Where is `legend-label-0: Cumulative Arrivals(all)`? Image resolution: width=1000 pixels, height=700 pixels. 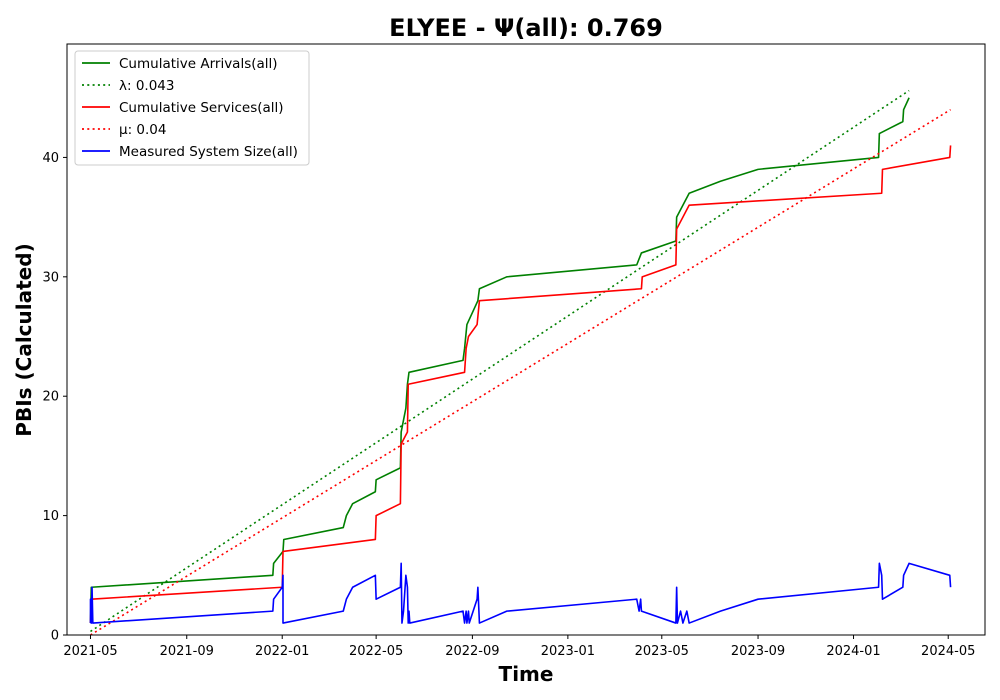
legend-label-0: Cumulative Arrivals(all) is located at coordinates (198, 64).